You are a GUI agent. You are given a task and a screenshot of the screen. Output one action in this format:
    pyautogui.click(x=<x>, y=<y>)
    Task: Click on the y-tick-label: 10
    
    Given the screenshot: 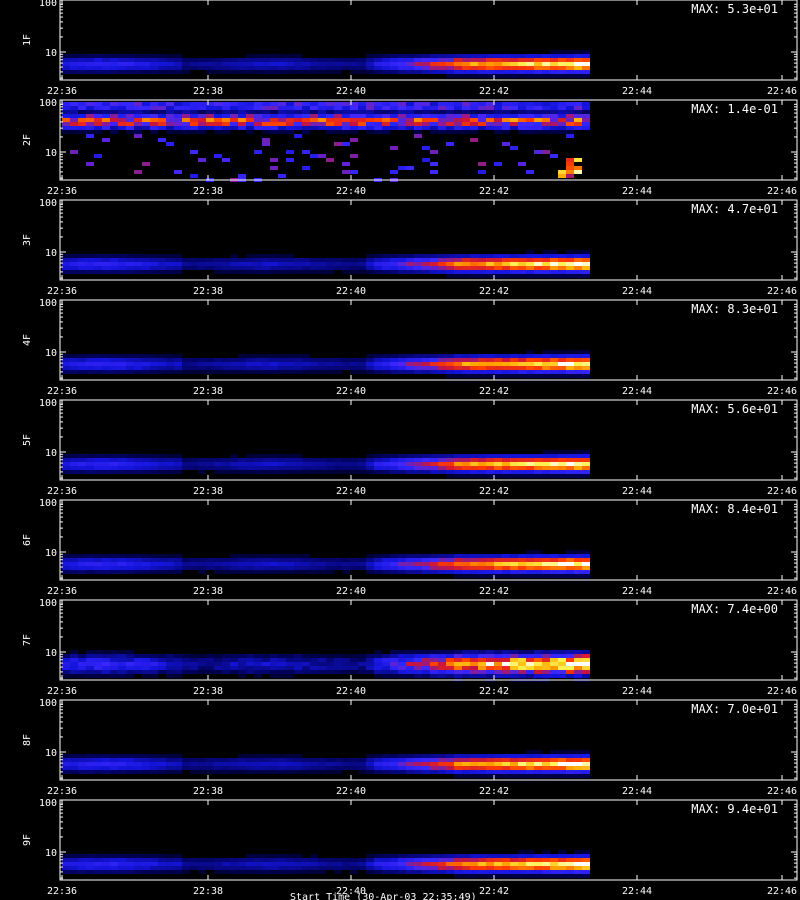 What is the action you would take?
    pyautogui.click(x=51, y=53)
    